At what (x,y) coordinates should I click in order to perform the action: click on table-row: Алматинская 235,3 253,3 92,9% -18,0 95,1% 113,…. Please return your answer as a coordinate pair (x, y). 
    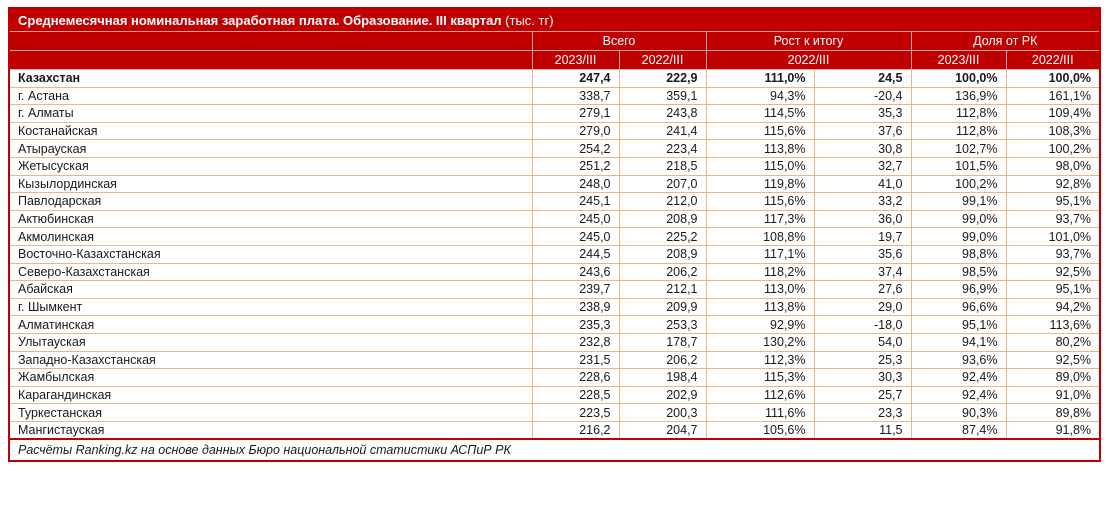
    Looking at the image, I should click on (555, 324).